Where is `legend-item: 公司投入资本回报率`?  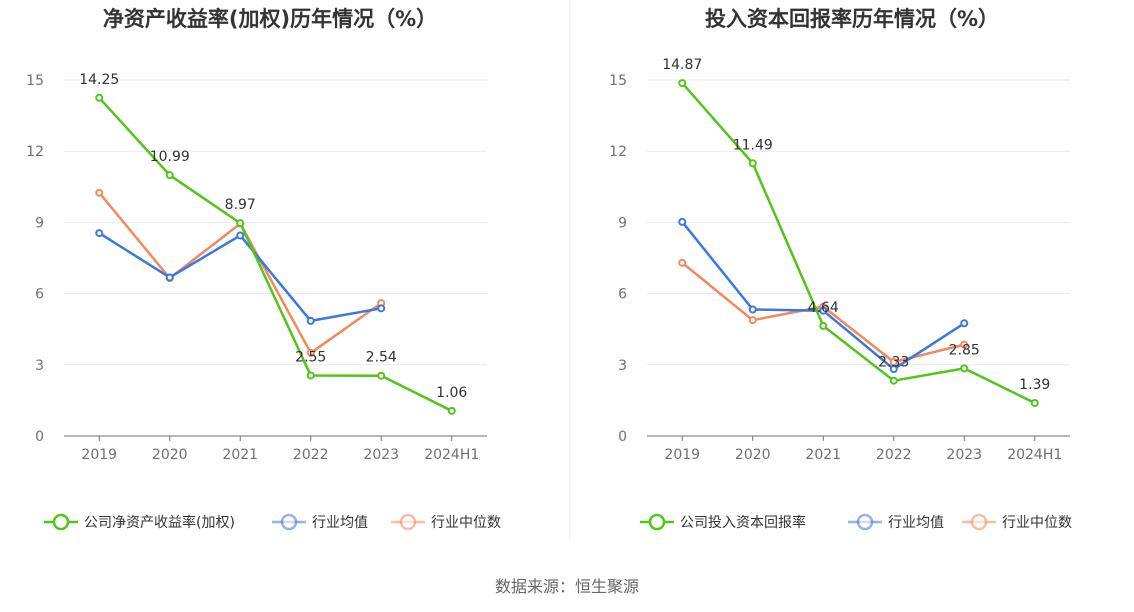
legend-item: 公司投入资本回报率 is located at coordinates (723, 522).